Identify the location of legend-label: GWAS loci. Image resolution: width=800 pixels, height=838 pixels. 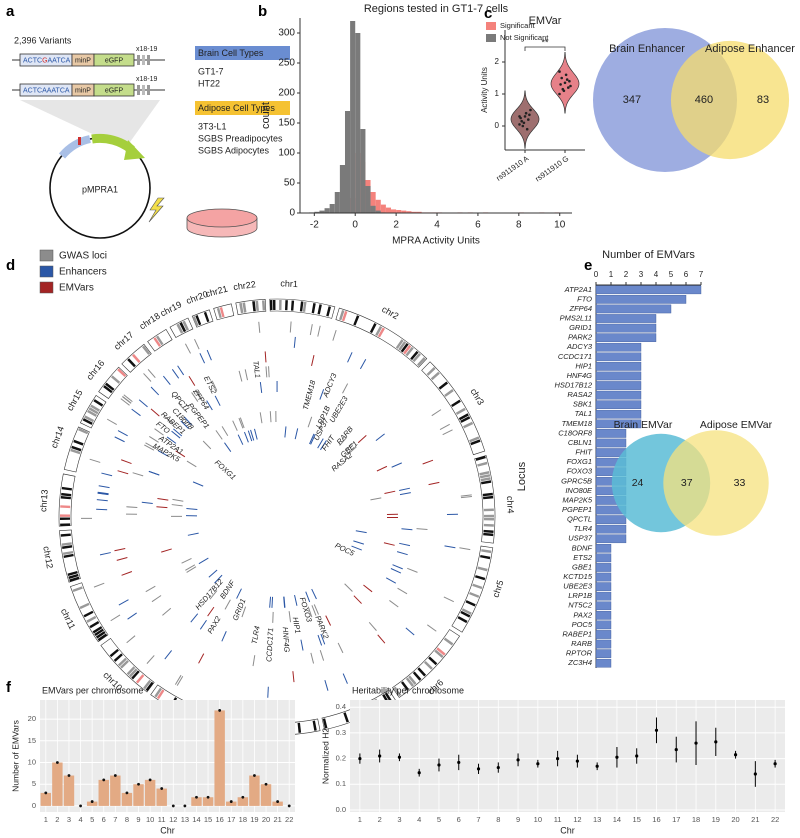
(83, 256).